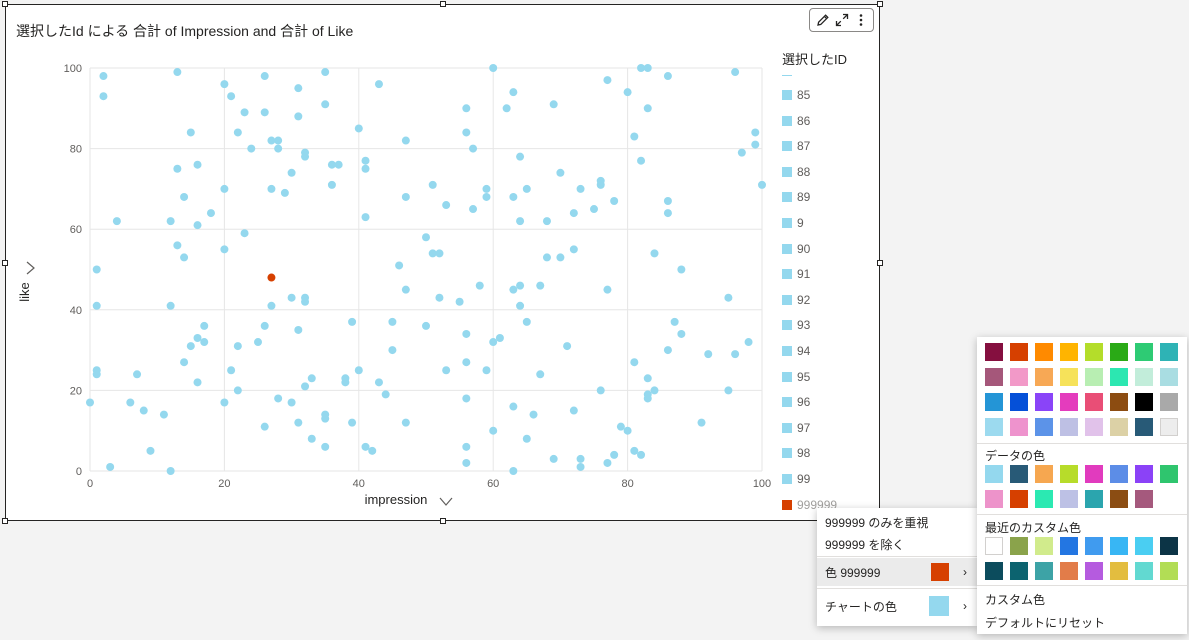  Describe the element at coordinates (897, 572) in the screenshot. I see `series-color-item: 色 999999 ›` at that location.